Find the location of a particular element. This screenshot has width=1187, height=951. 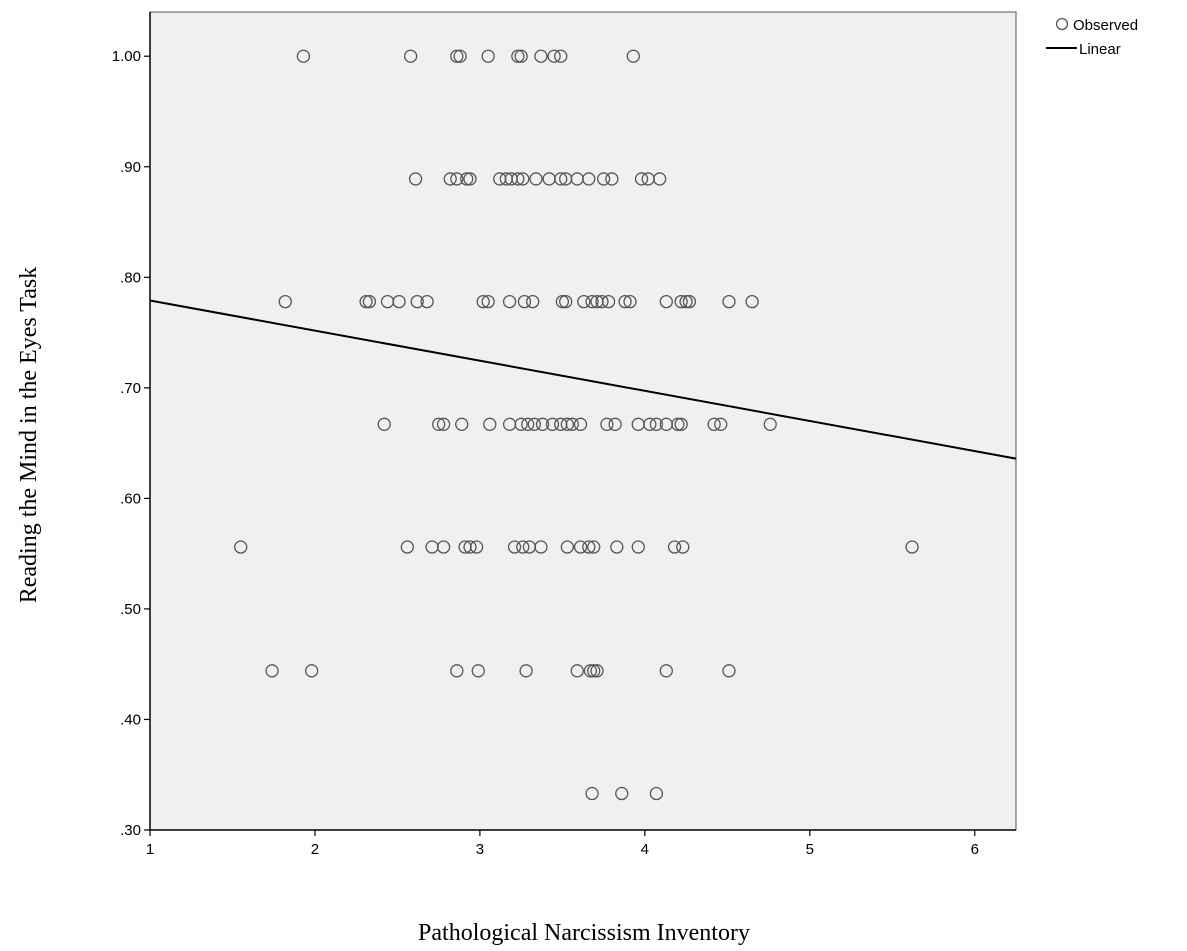

x-tick-label: 2 is located at coordinates (315, 849).